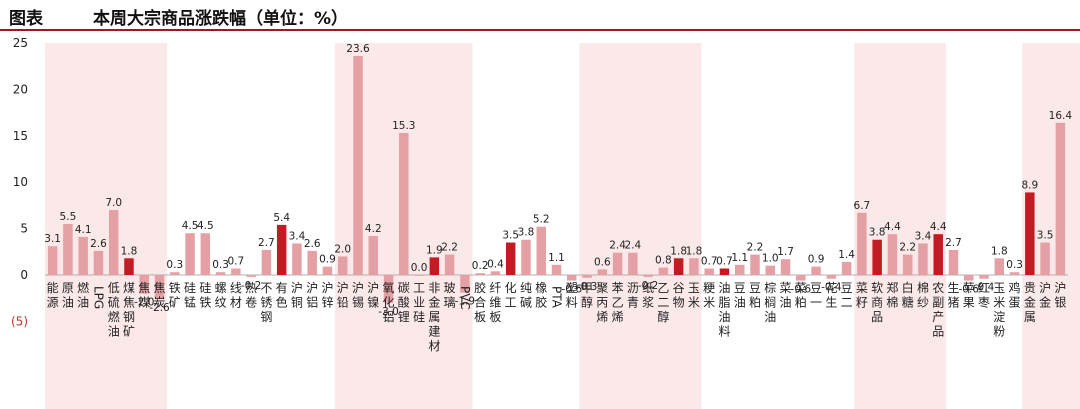 The width and height of the screenshot is (1080, 409). Describe the element at coordinates (709, 295) in the screenshot. I see `category-label: 粳米` at that location.